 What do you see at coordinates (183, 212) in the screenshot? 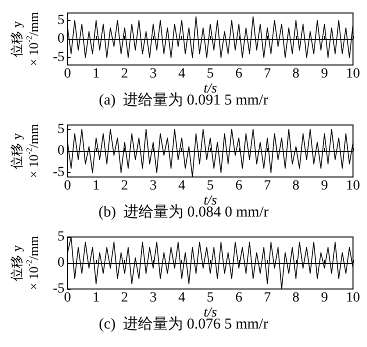
I see `text: (b) 进给量为 0.084 0 mm/r` at bounding box center [183, 212].